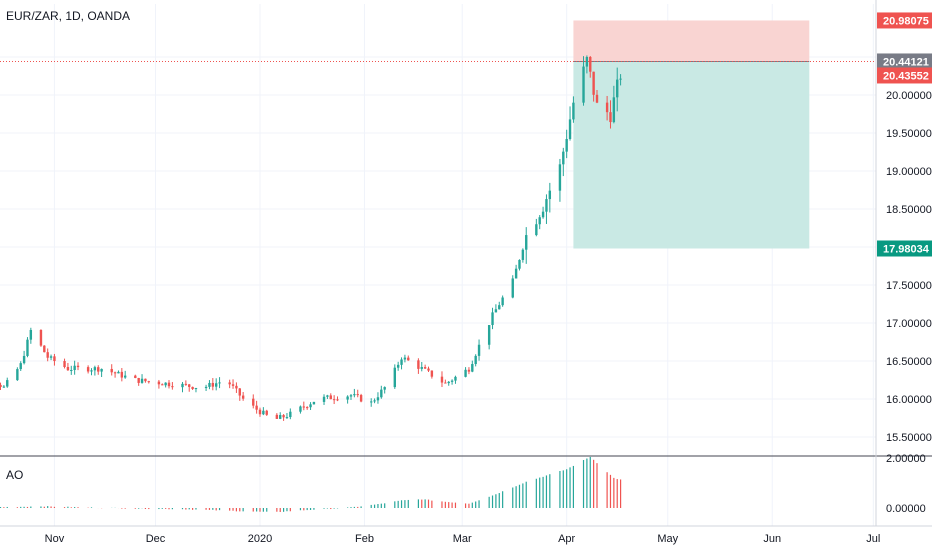  I want to click on time-tick-label: Feb, so click(364, 539).